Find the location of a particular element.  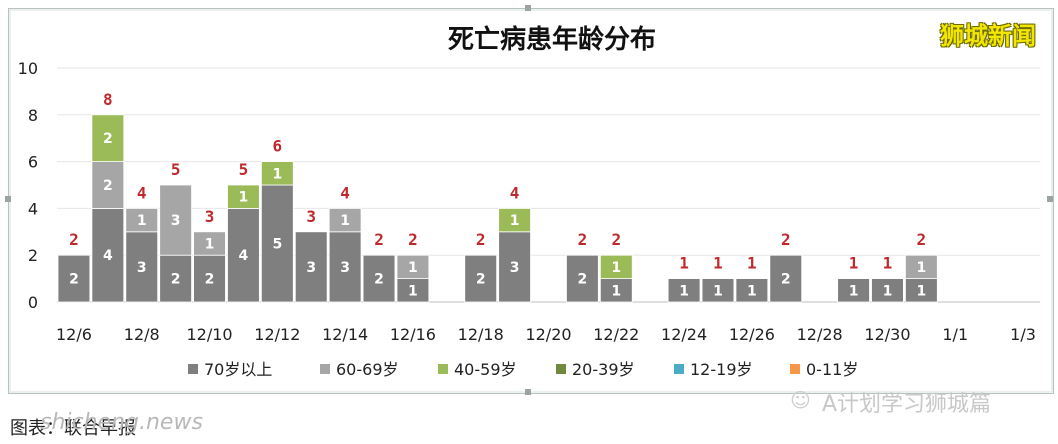

chart-title: 死亡病患年龄分布 is located at coordinates (552, 39).